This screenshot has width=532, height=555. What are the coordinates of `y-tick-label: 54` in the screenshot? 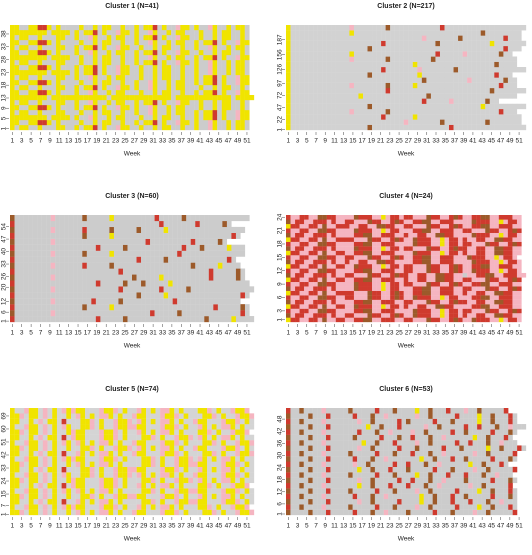 It's located at (4, 227).